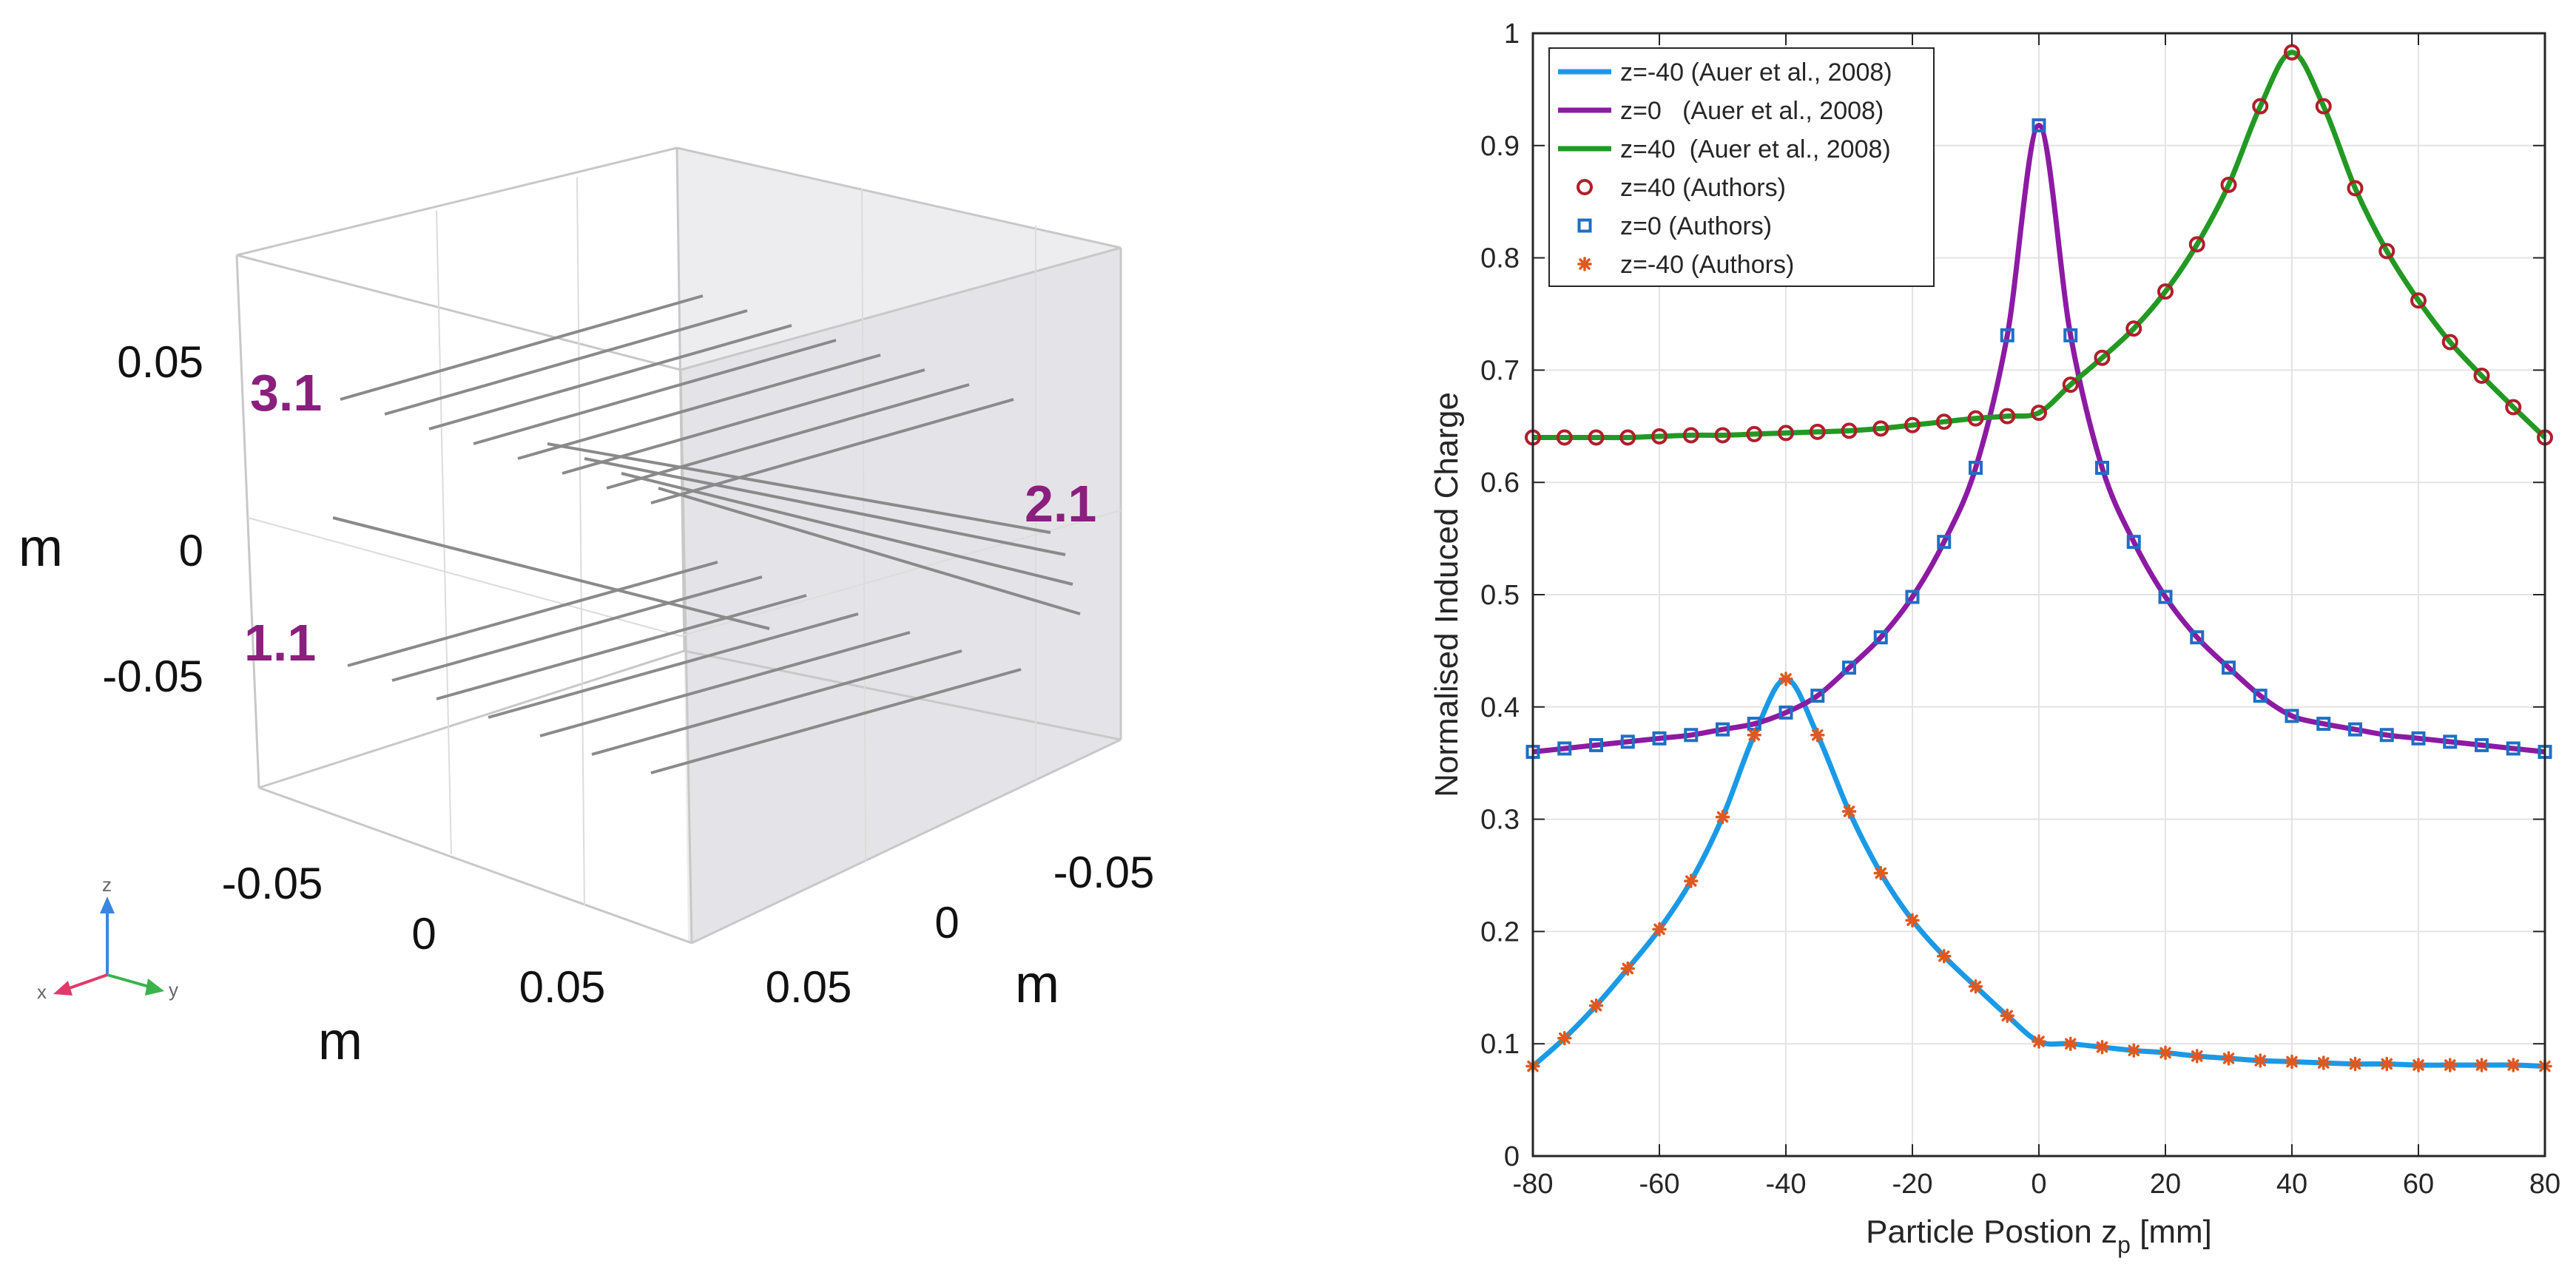 This screenshot has width=2576, height=1284. Describe the element at coordinates (1500, 820) in the screenshot. I see `y-tick-label: 0.3` at that location.